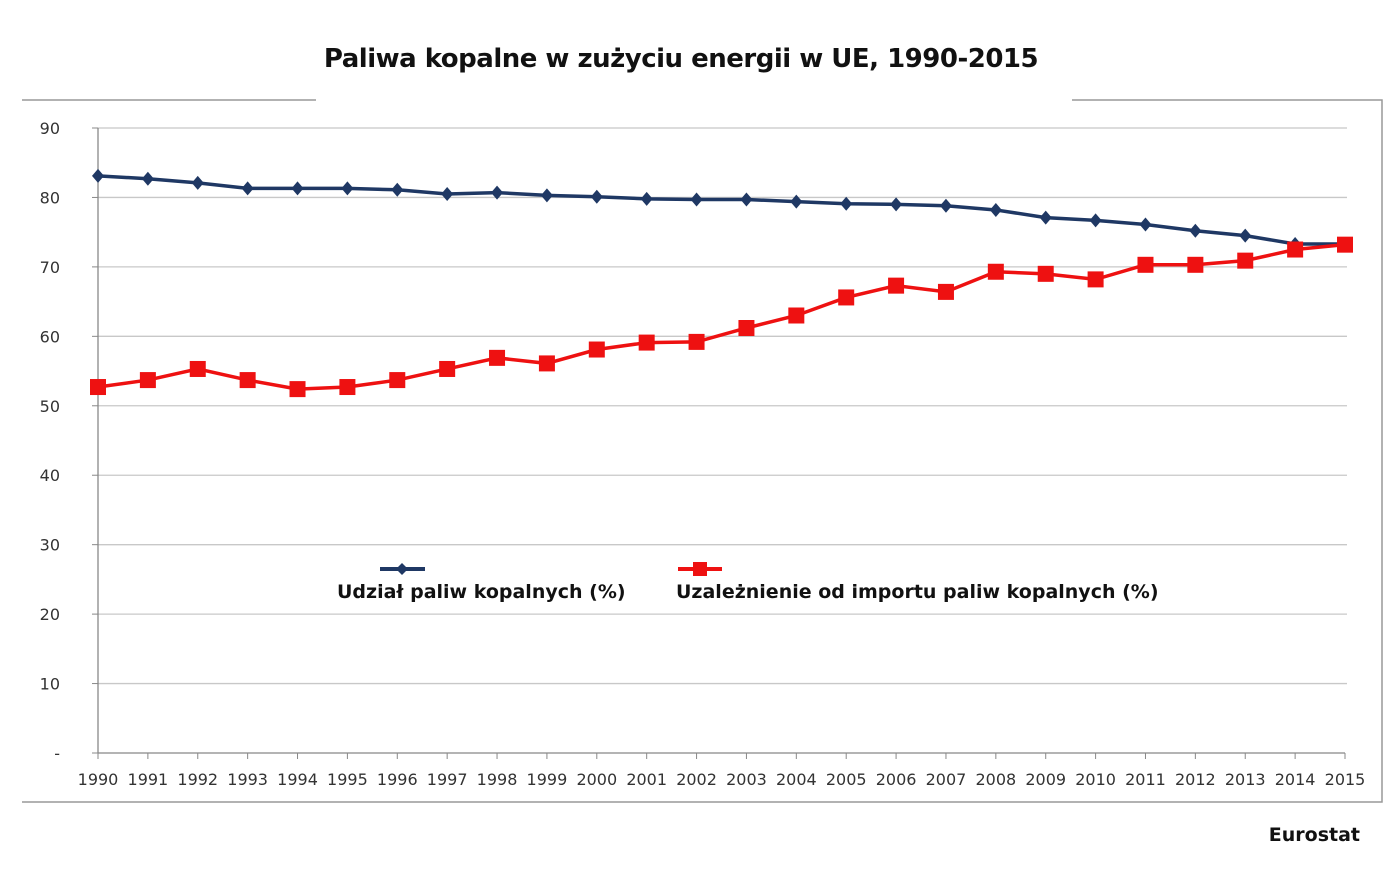 The image size is (1400, 886). What do you see at coordinates (50, 197) in the screenshot?
I see `y-tick-label: 80` at bounding box center [50, 197].